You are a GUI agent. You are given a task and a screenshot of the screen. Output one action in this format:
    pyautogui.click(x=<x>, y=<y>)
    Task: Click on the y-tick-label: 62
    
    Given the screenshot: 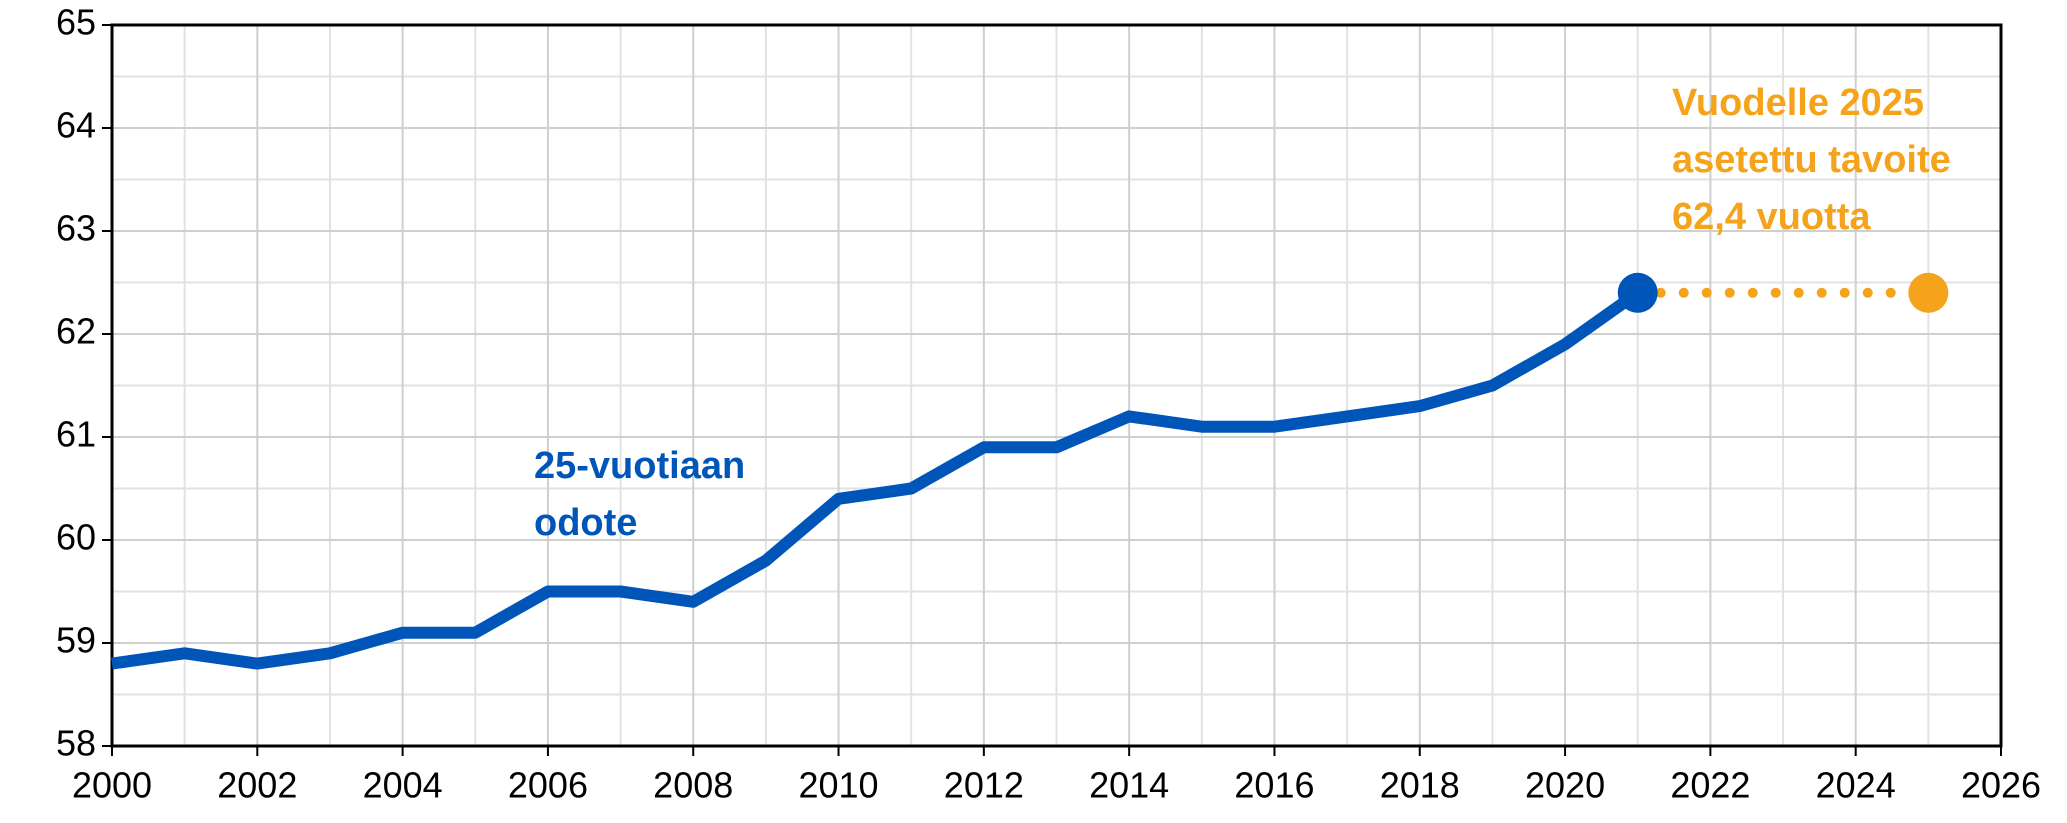 What is the action you would take?
    pyautogui.click(x=76, y=331)
    